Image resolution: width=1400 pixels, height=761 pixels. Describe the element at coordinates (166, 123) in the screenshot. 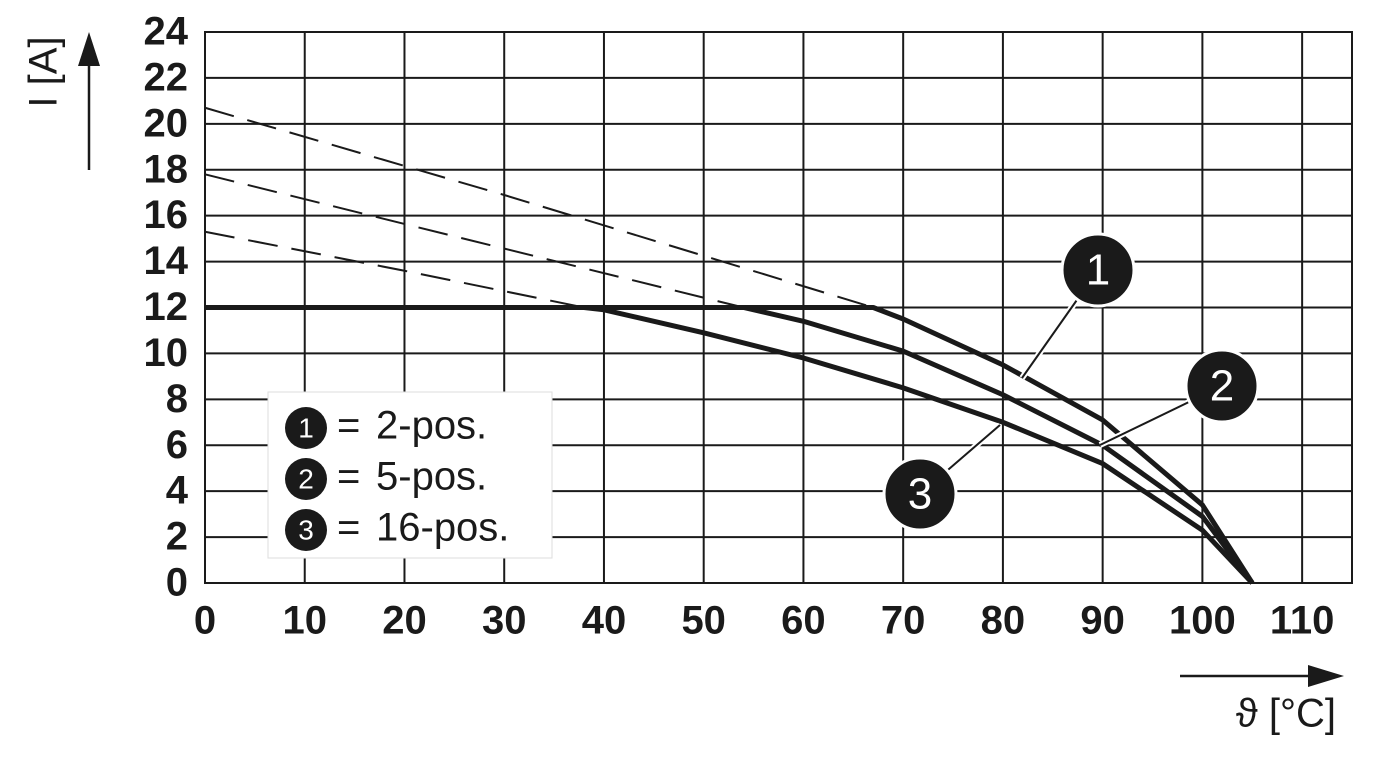

I see `y-tick-label: 20` at that location.